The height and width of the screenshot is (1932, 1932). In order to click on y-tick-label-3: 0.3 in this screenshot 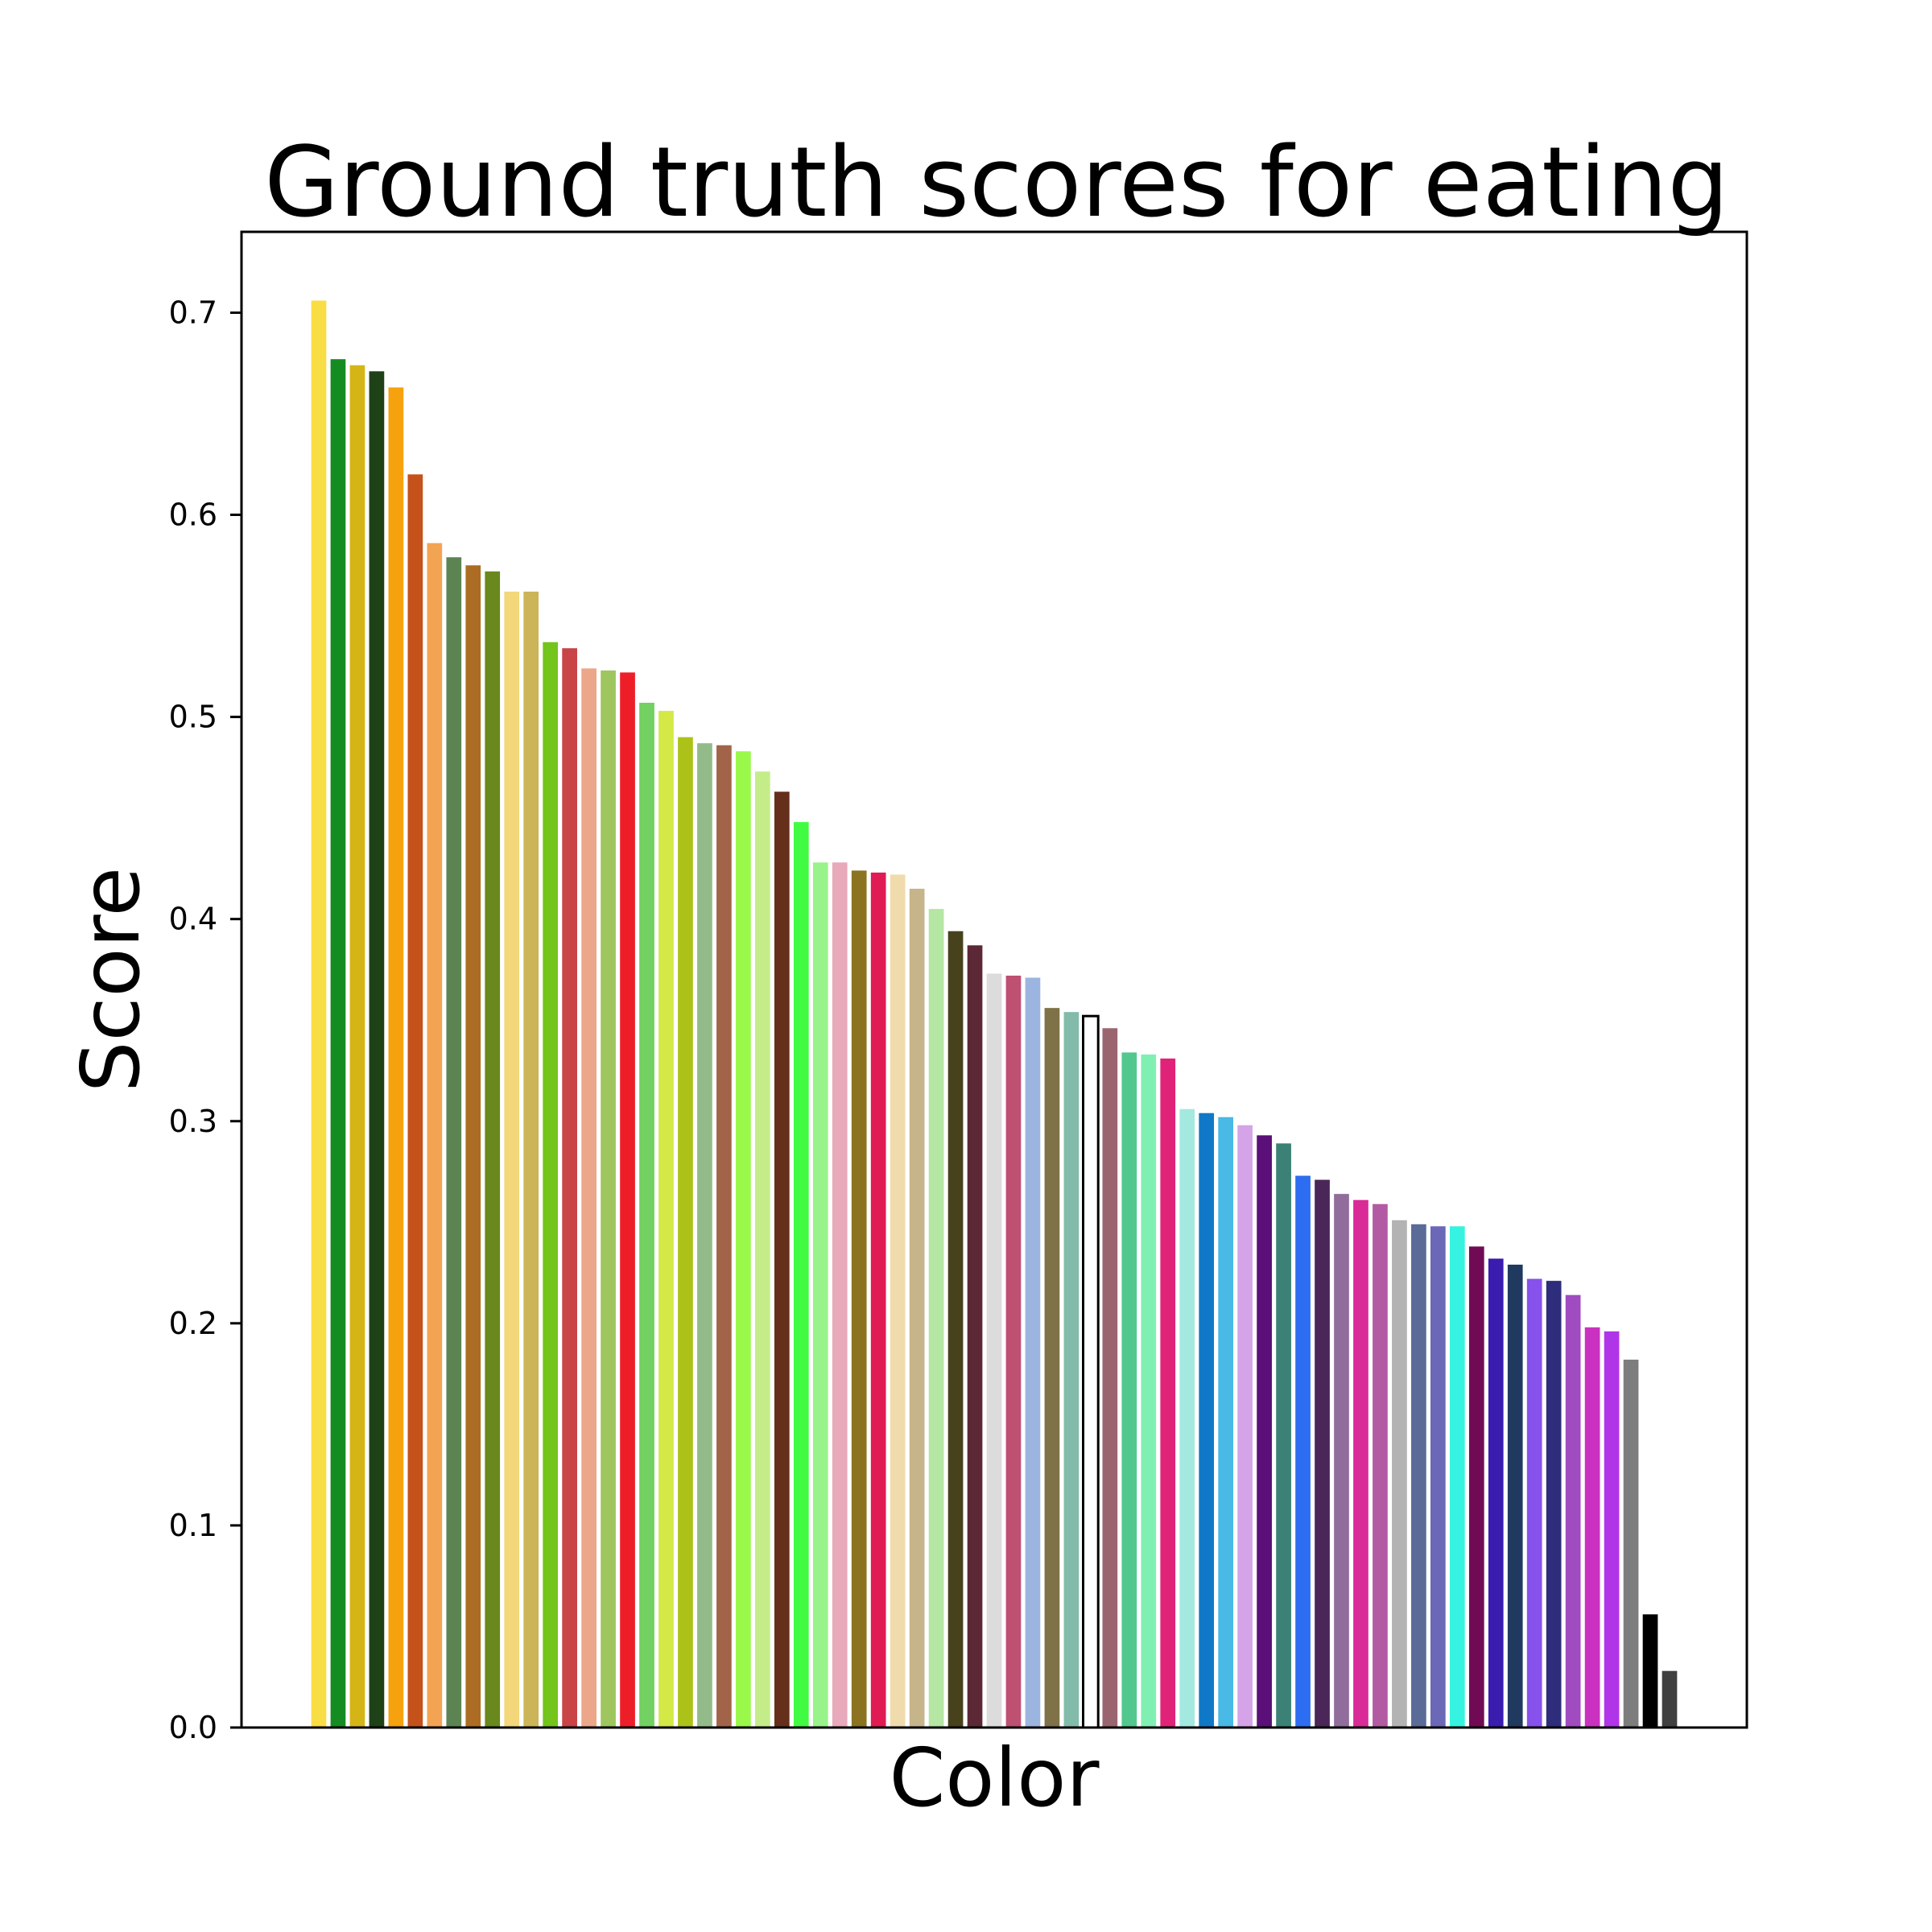, I will do `click(193, 1121)`.